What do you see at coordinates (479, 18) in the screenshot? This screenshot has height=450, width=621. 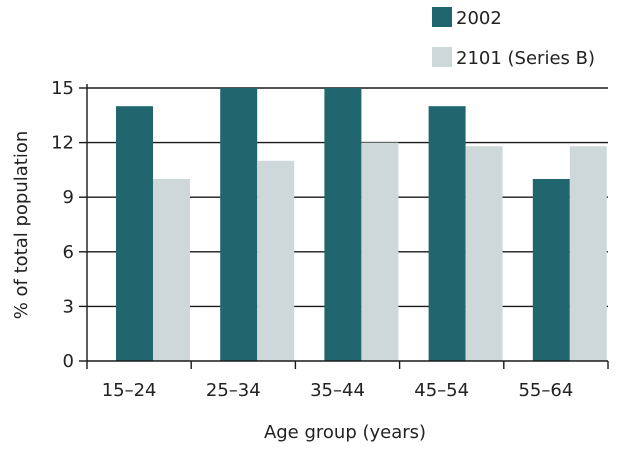 I see `legend-label: 2002` at bounding box center [479, 18].